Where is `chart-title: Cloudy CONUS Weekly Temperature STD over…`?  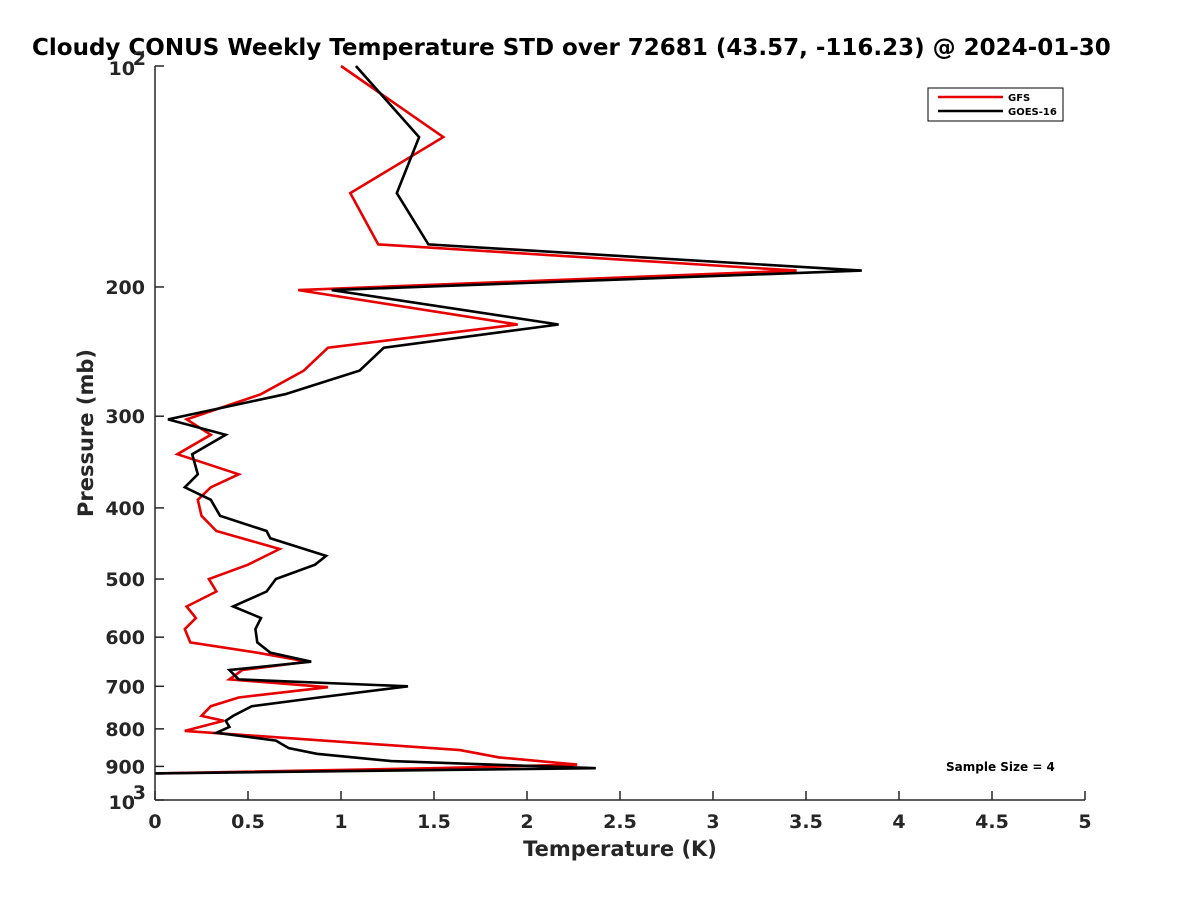
chart-title: Cloudy CONUS Weekly Temperature STD over… is located at coordinates (571, 48).